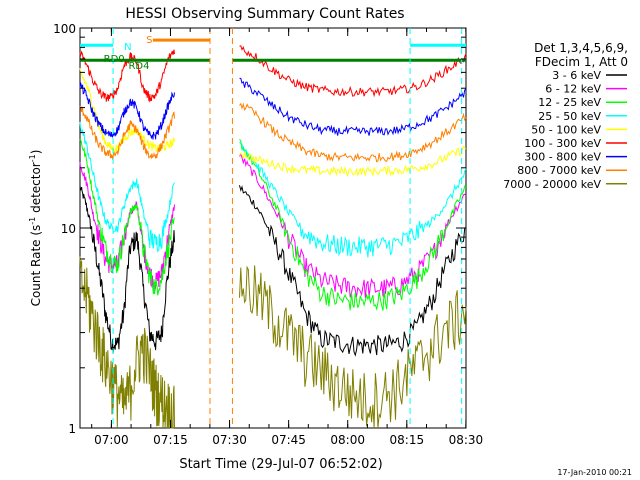 The width and height of the screenshot is (640, 480). I want to click on legend-label-2: 6 - 12 keV, so click(573, 89).